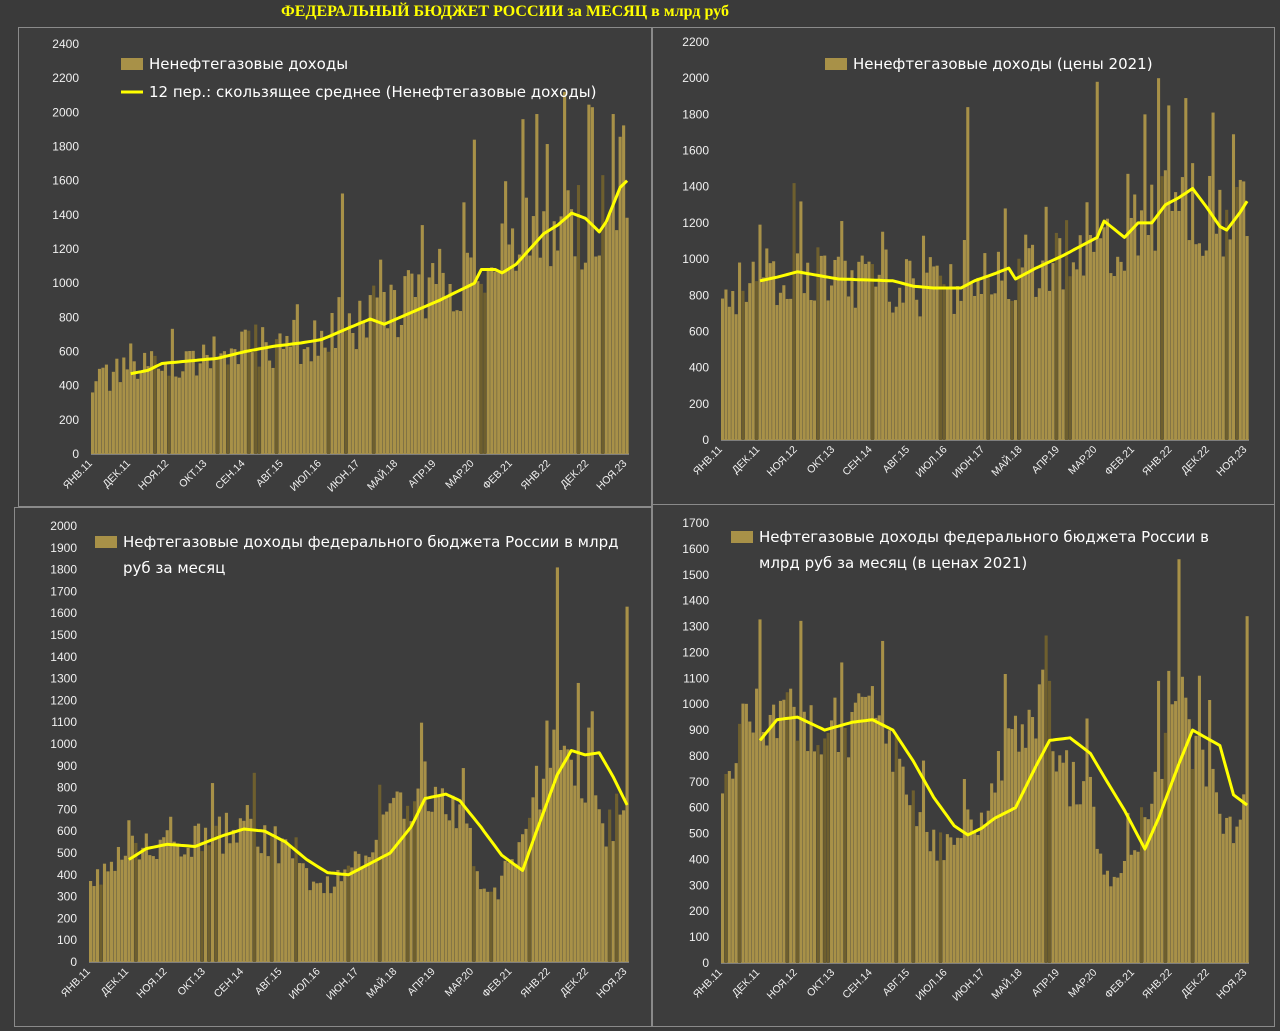 The height and width of the screenshot is (1031, 1280). What do you see at coordinates (497, 983) in the screenshot?
I see `x-tick-label: ФЕВ.21` at bounding box center [497, 983].